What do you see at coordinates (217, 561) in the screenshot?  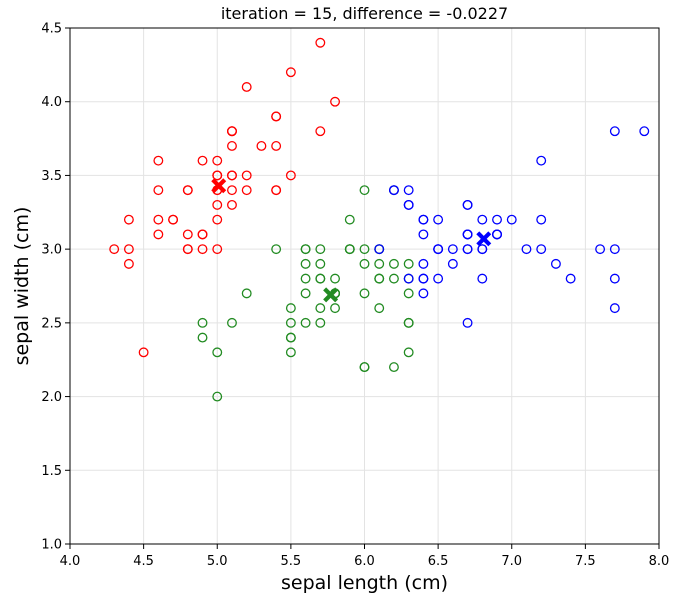 I see `x-tick-label: 5.0` at bounding box center [217, 561].